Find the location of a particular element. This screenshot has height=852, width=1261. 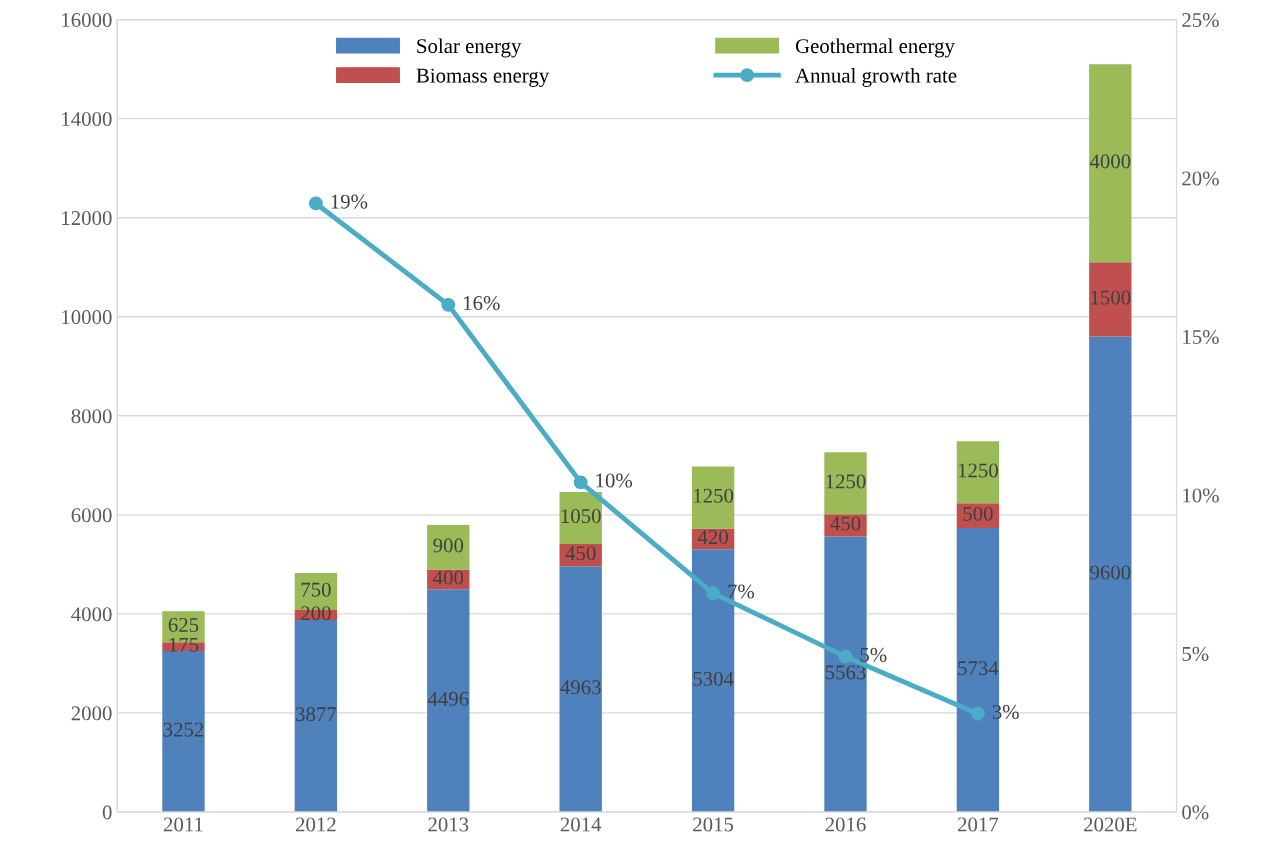

data-label: 5734 is located at coordinates (978, 668).